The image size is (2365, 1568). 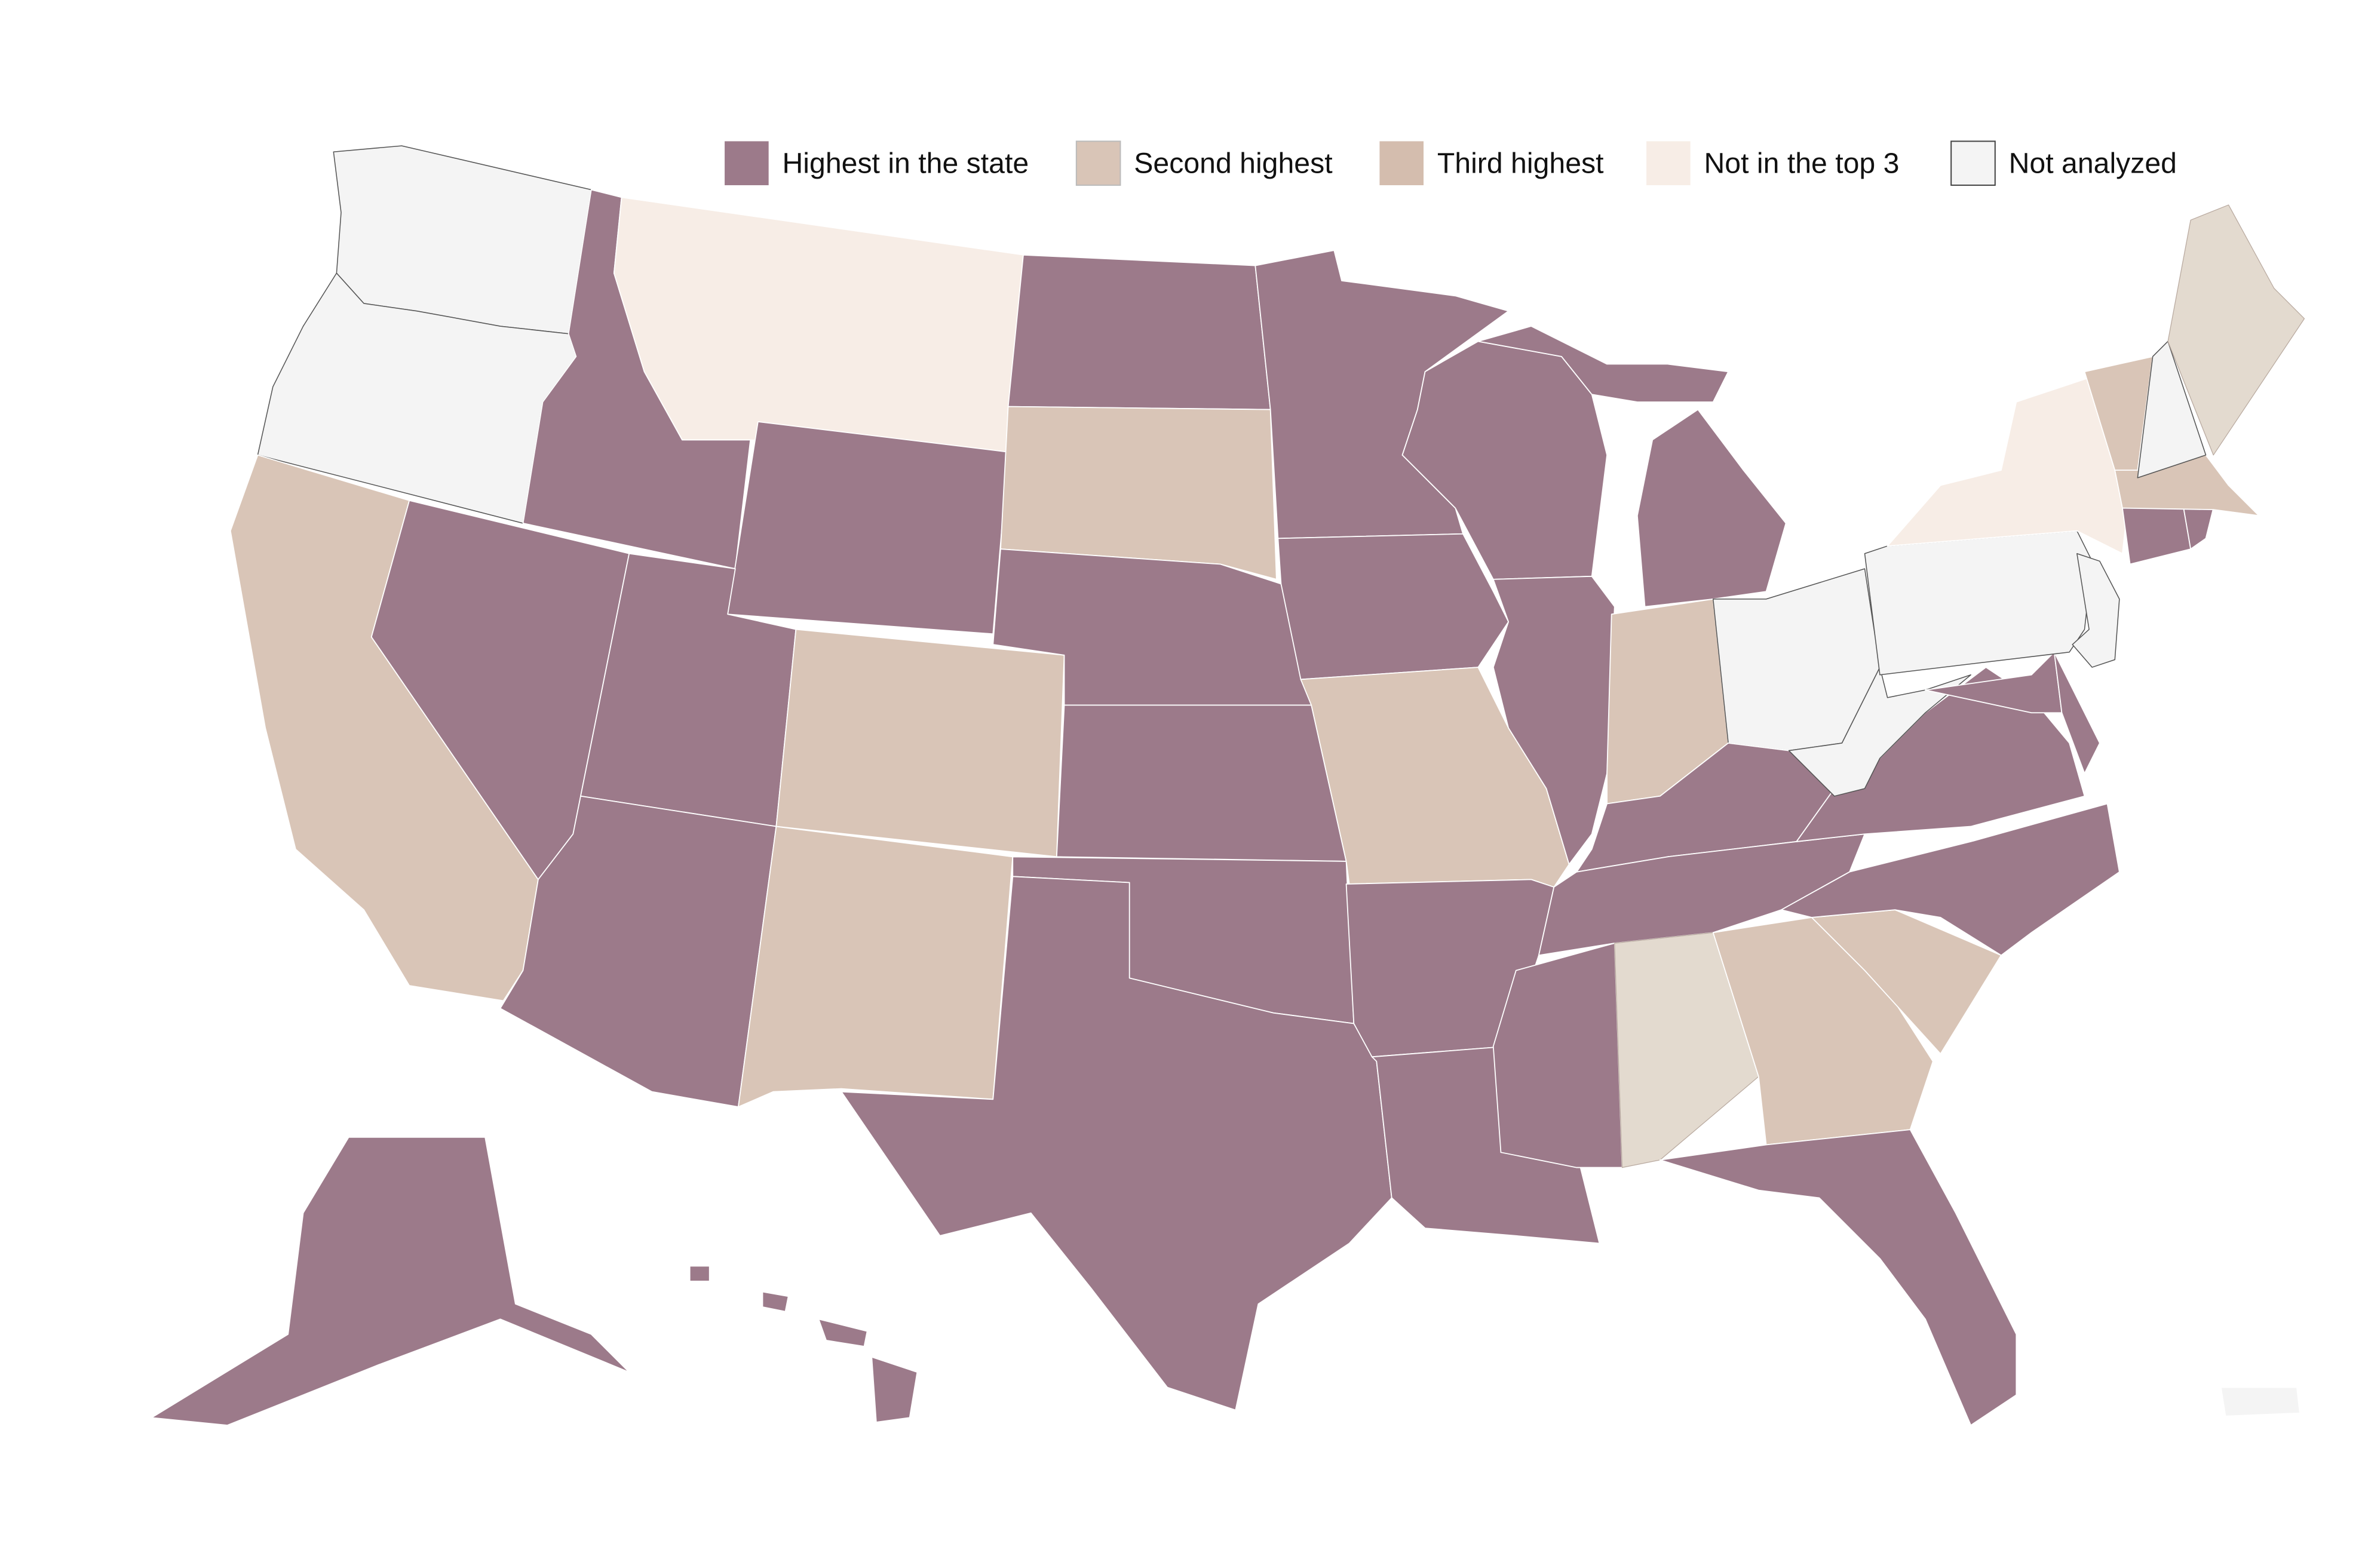 What do you see at coordinates (819, 325) in the screenshot?
I see `state-mt` at bounding box center [819, 325].